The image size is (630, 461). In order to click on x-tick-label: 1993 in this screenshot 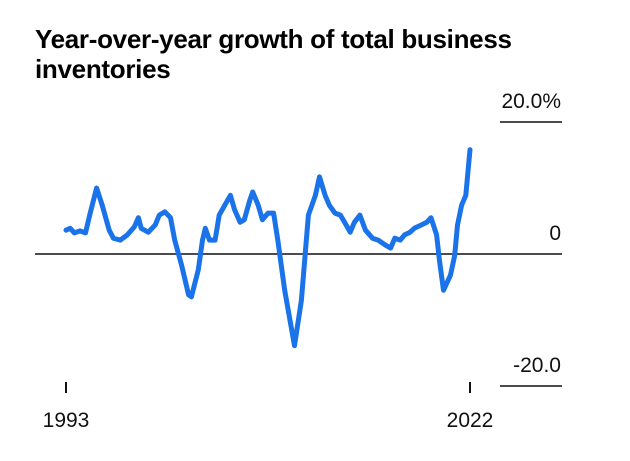, I will do `click(66, 420)`.